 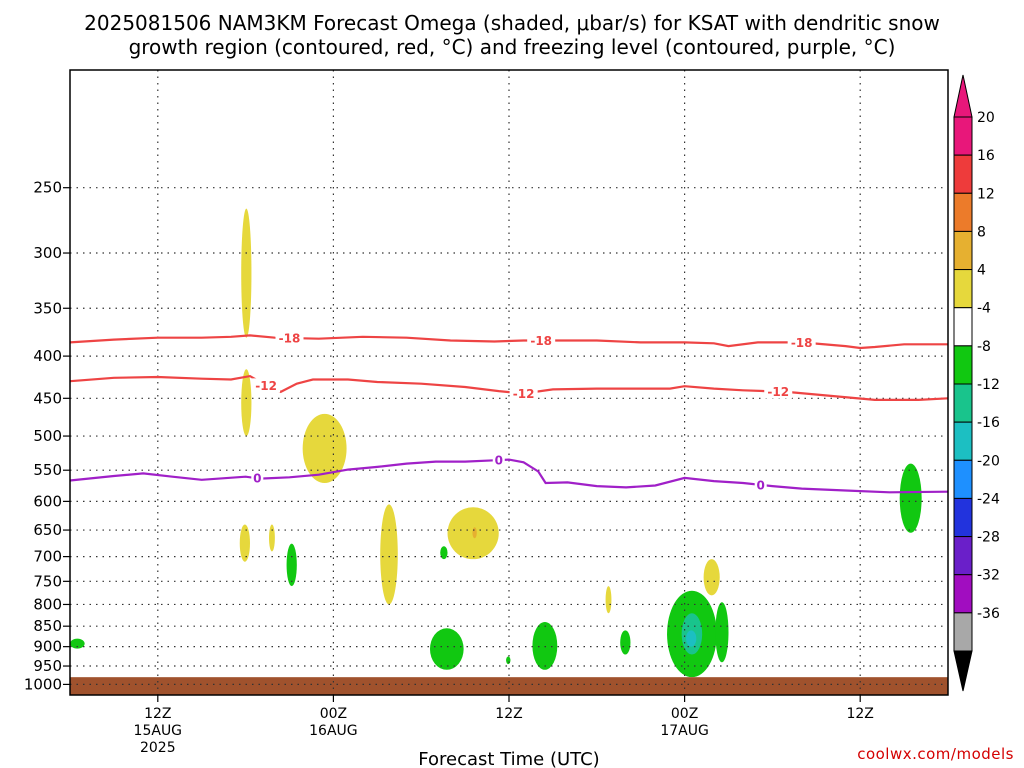 I want to click on y-tick-label: 550, so click(x=47, y=470).